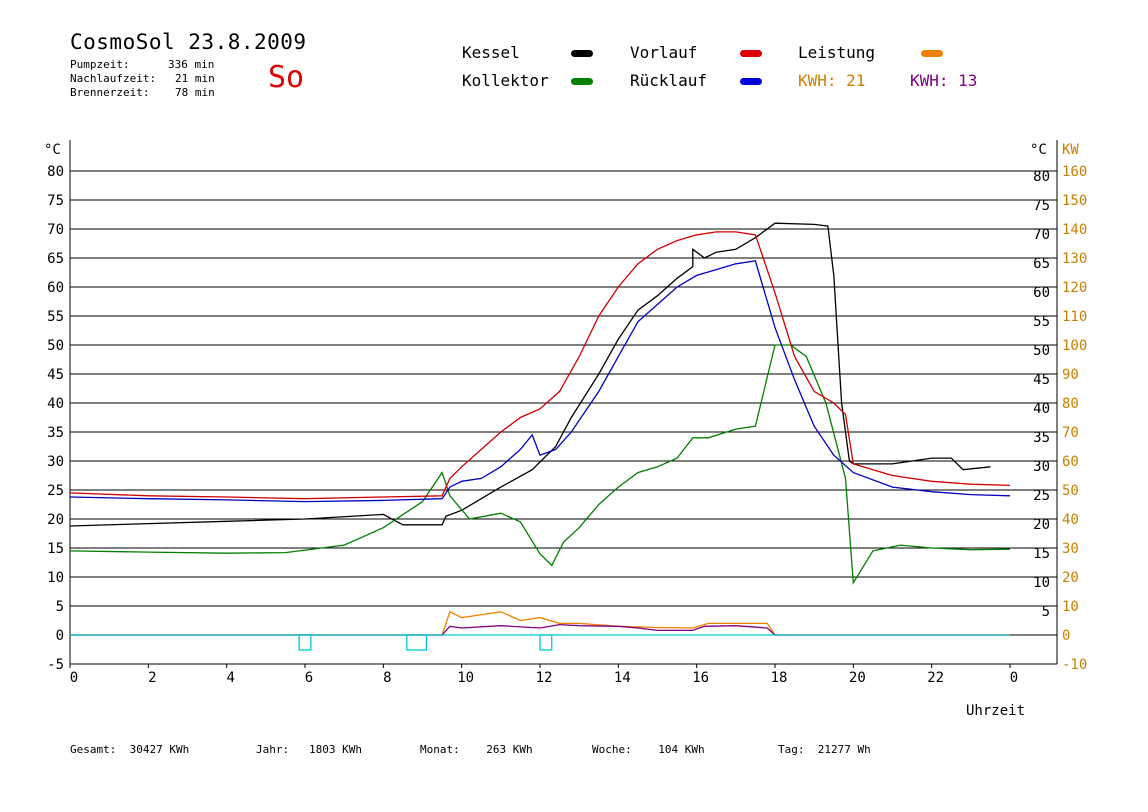 Image resolution: width=1148 pixels, height=812 pixels. Describe the element at coordinates (1041, 322) in the screenshot. I see `y-tick-right: 55` at that location.